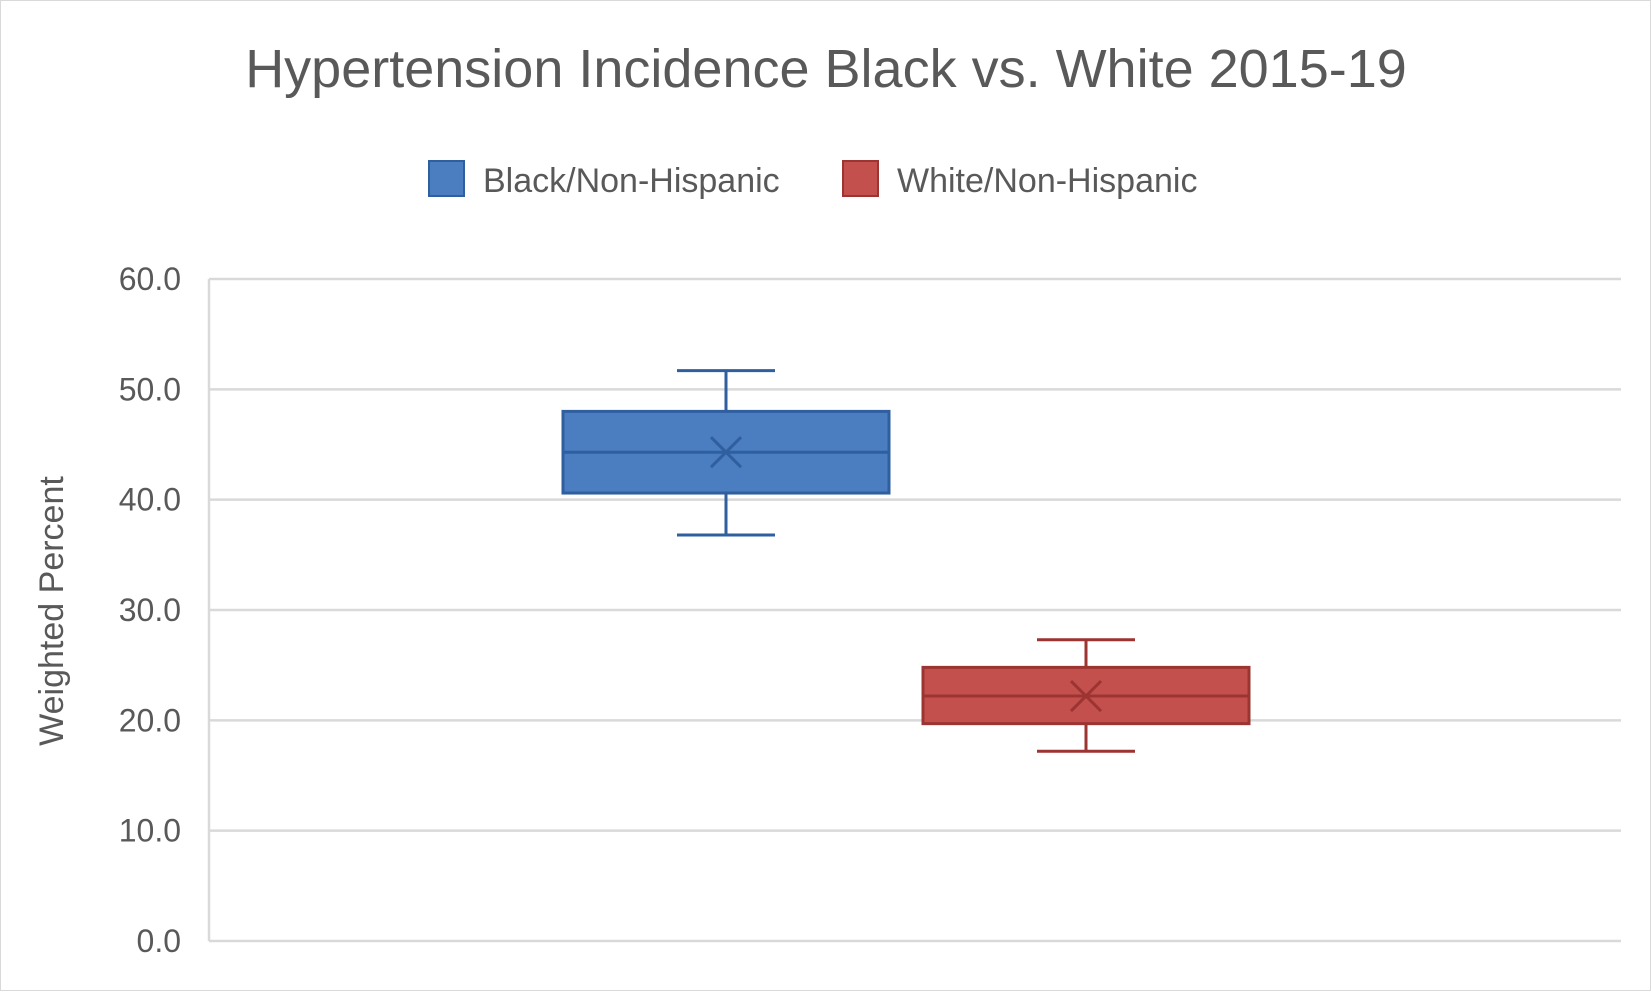  I want to click on y-tick-label: 30.0, so click(150, 610).